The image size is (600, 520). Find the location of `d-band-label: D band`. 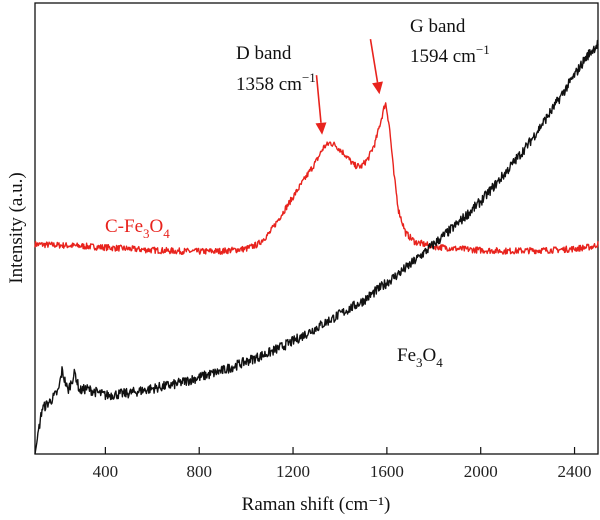

d-band-label: D band is located at coordinates (264, 53).